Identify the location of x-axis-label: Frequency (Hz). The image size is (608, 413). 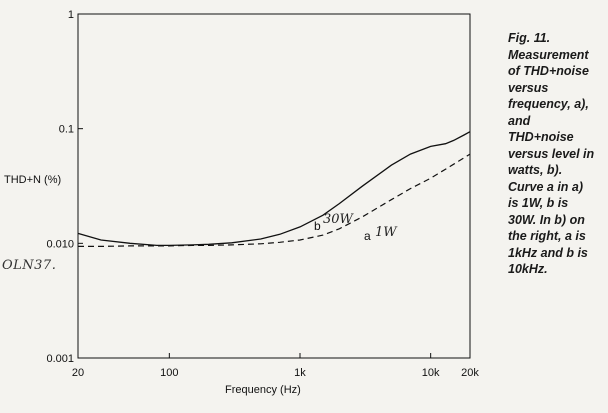
(263, 390).